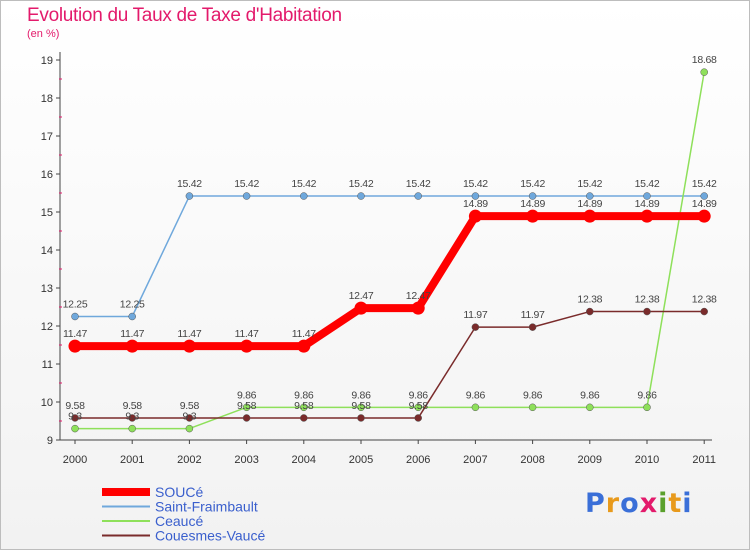  What do you see at coordinates (647, 460) in the screenshot?
I see `x-tick-label: 2010` at bounding box center [647, 460].